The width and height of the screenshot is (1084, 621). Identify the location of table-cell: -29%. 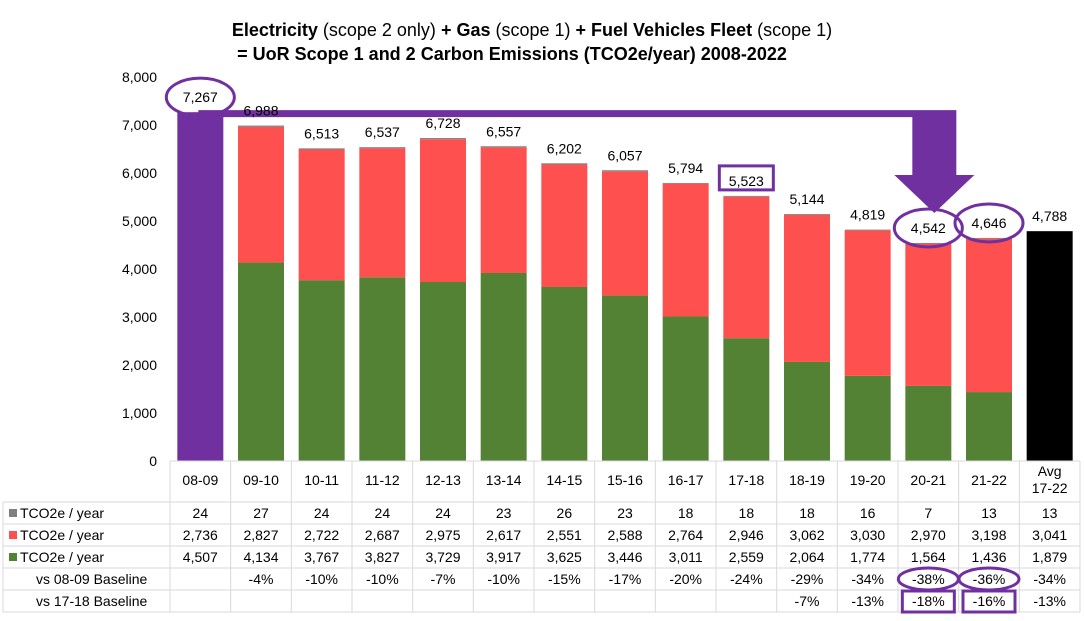
(807, 579).